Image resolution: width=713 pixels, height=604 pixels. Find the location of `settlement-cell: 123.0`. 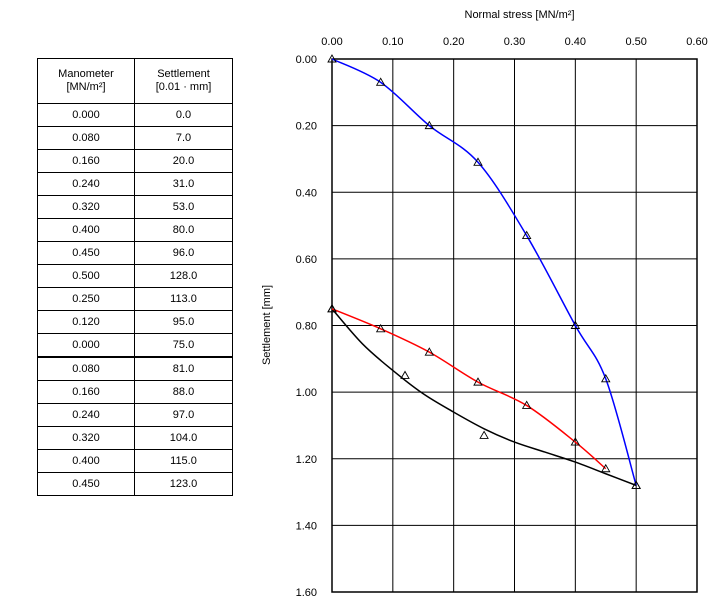

settlement-cell: 123.0 is located at coordinates (183, 484).